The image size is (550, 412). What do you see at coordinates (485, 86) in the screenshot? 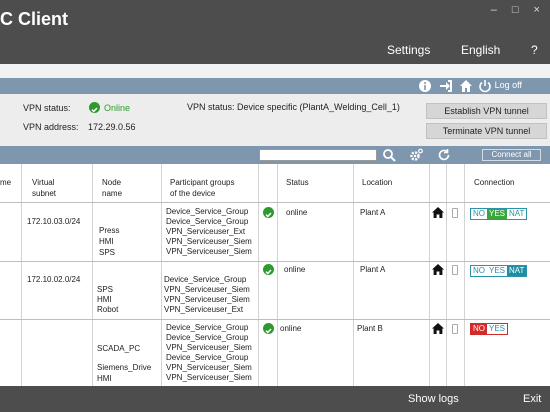
I see `power-icon` at bounding box center [485, 86].